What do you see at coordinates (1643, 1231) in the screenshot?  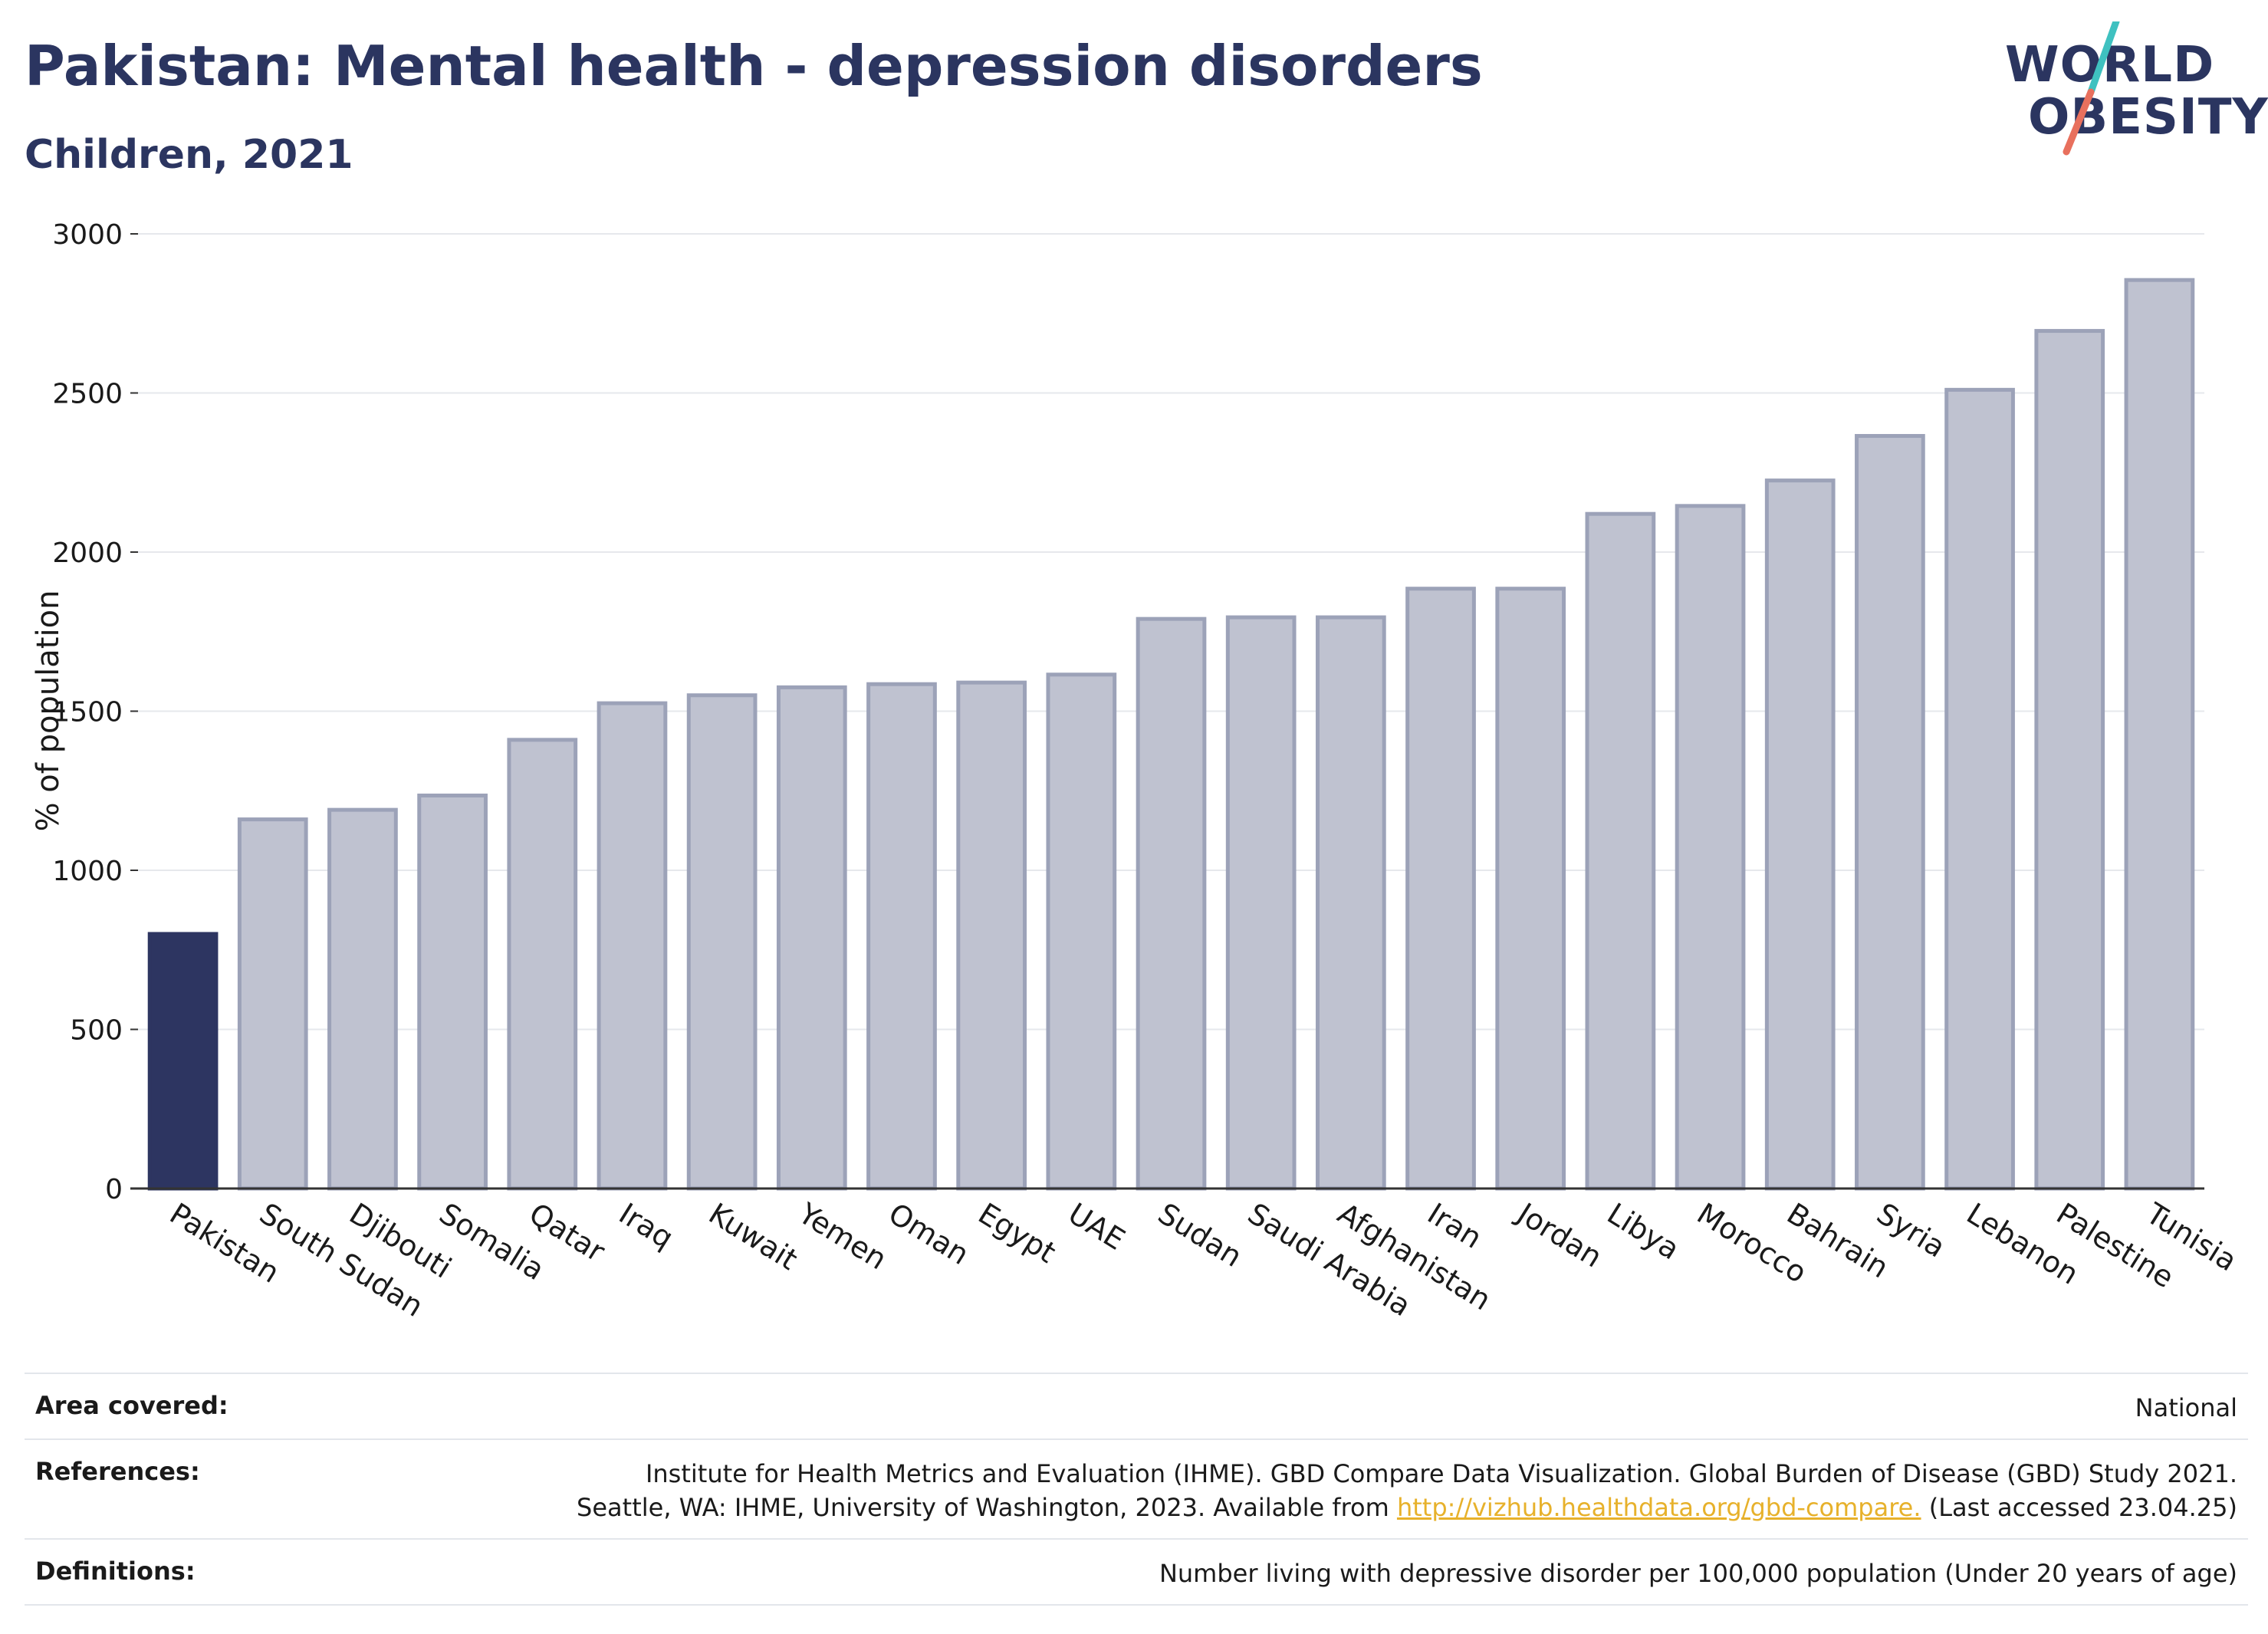 I see `x-tick-label: Libya` at bounding box center [1643, 1231].